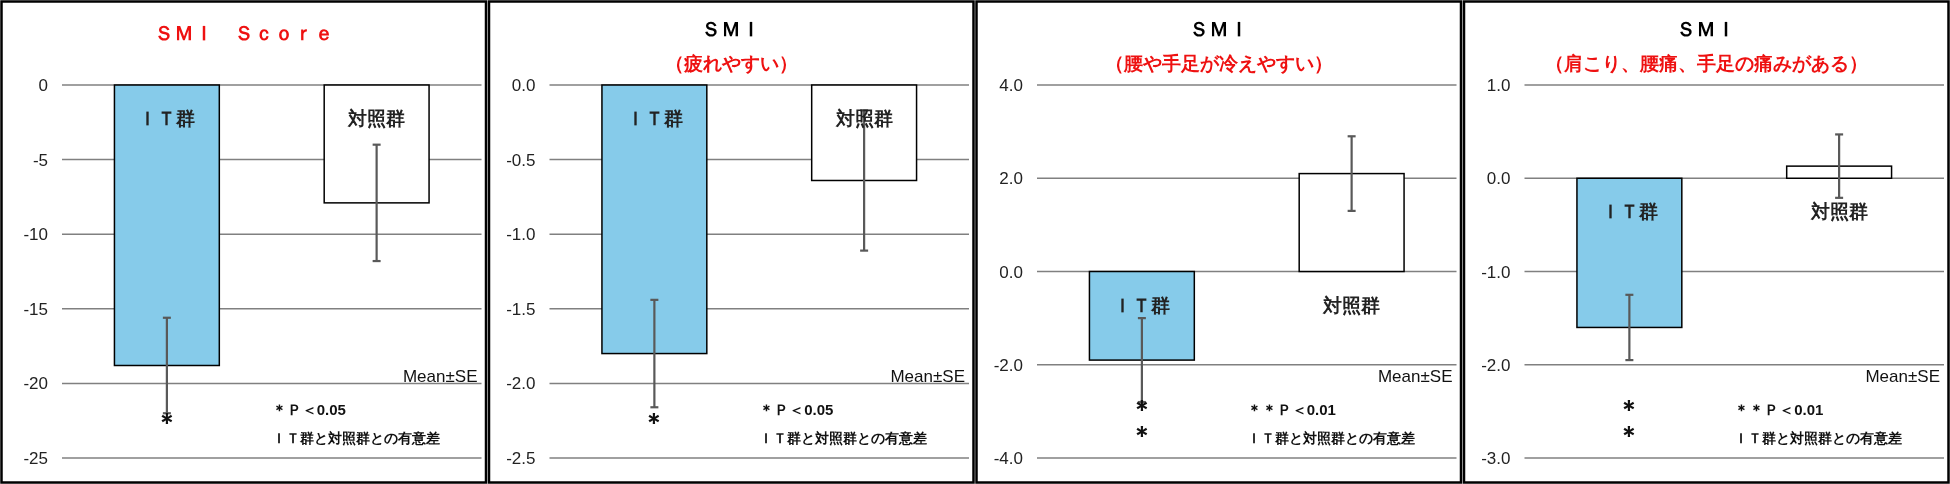 The image size is (1950, 484). Describe the element at coordinates (521, 309) in the screenshot. I see `ytick: -1.5` at that location.